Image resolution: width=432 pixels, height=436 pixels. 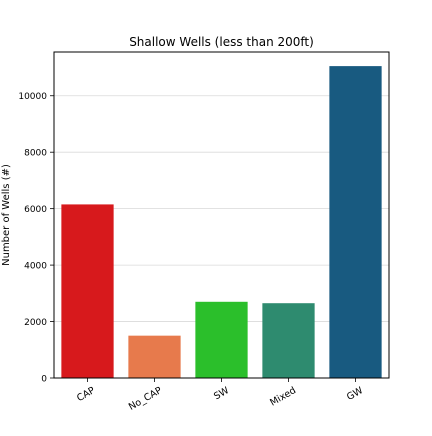 What do you see at coordinates (154, 356) in the screenshot?
I see `bar-no-cap` at bounding box center [154, 356].